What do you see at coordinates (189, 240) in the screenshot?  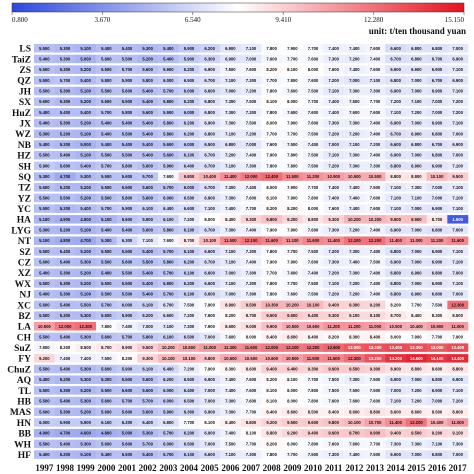 I see `heatmap-cell-value: 8.700` at bounding box center [189, 240].